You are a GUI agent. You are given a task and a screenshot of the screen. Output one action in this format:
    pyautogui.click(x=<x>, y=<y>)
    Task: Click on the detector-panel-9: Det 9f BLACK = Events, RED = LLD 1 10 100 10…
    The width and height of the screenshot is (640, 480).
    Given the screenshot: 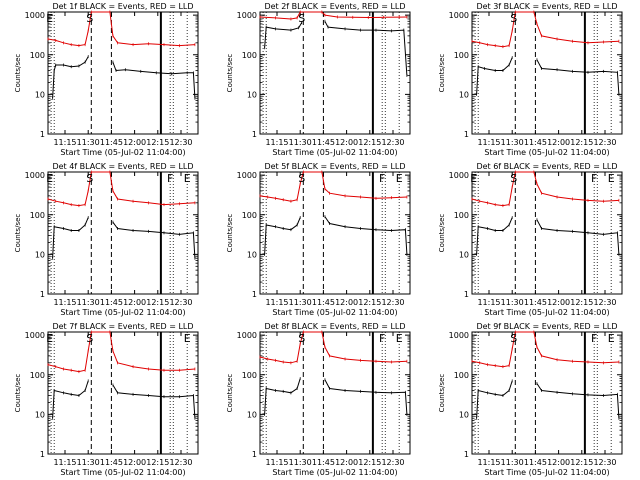 What is the action you would take?
    pyautogui.click(x=530, y=399)
    